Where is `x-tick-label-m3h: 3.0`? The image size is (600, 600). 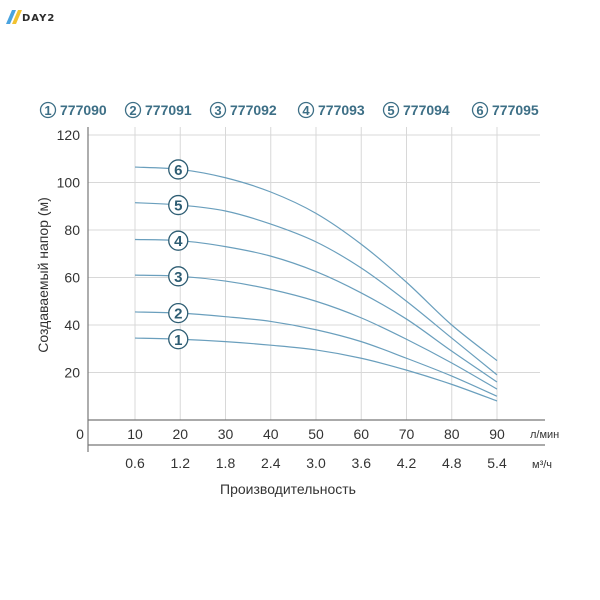 x-tick-label-m3h: 3.0 is located at coordinates (316, 463).